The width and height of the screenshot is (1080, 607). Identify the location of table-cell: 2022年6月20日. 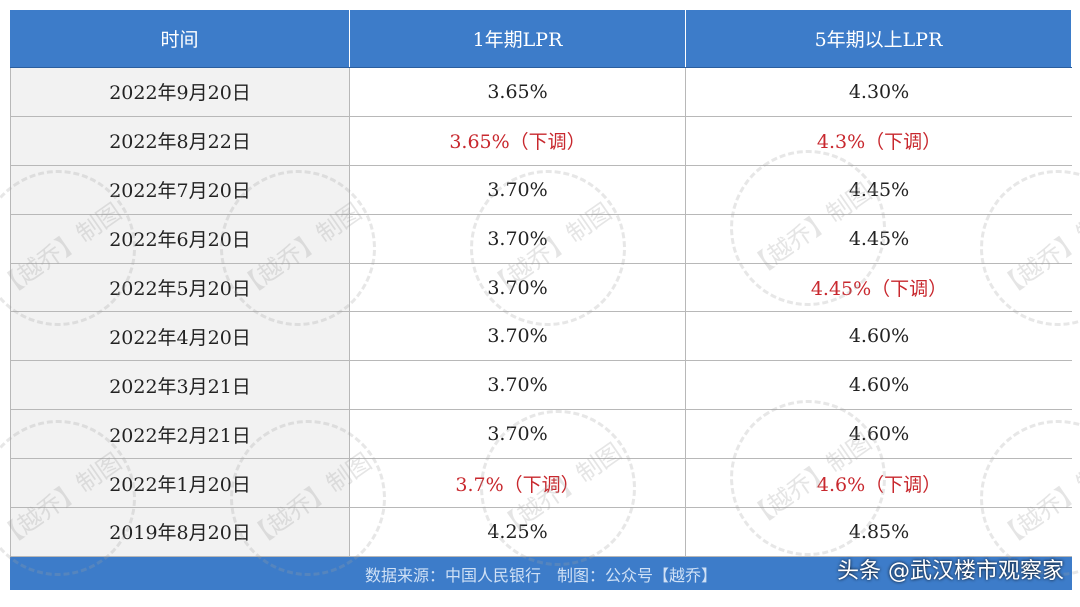
(180, 238).